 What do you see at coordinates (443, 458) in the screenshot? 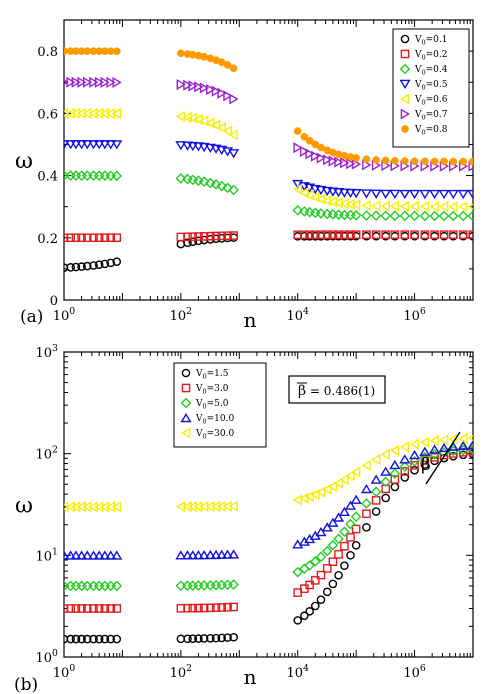
I see `slope-line` at bounding box center [443, 458].